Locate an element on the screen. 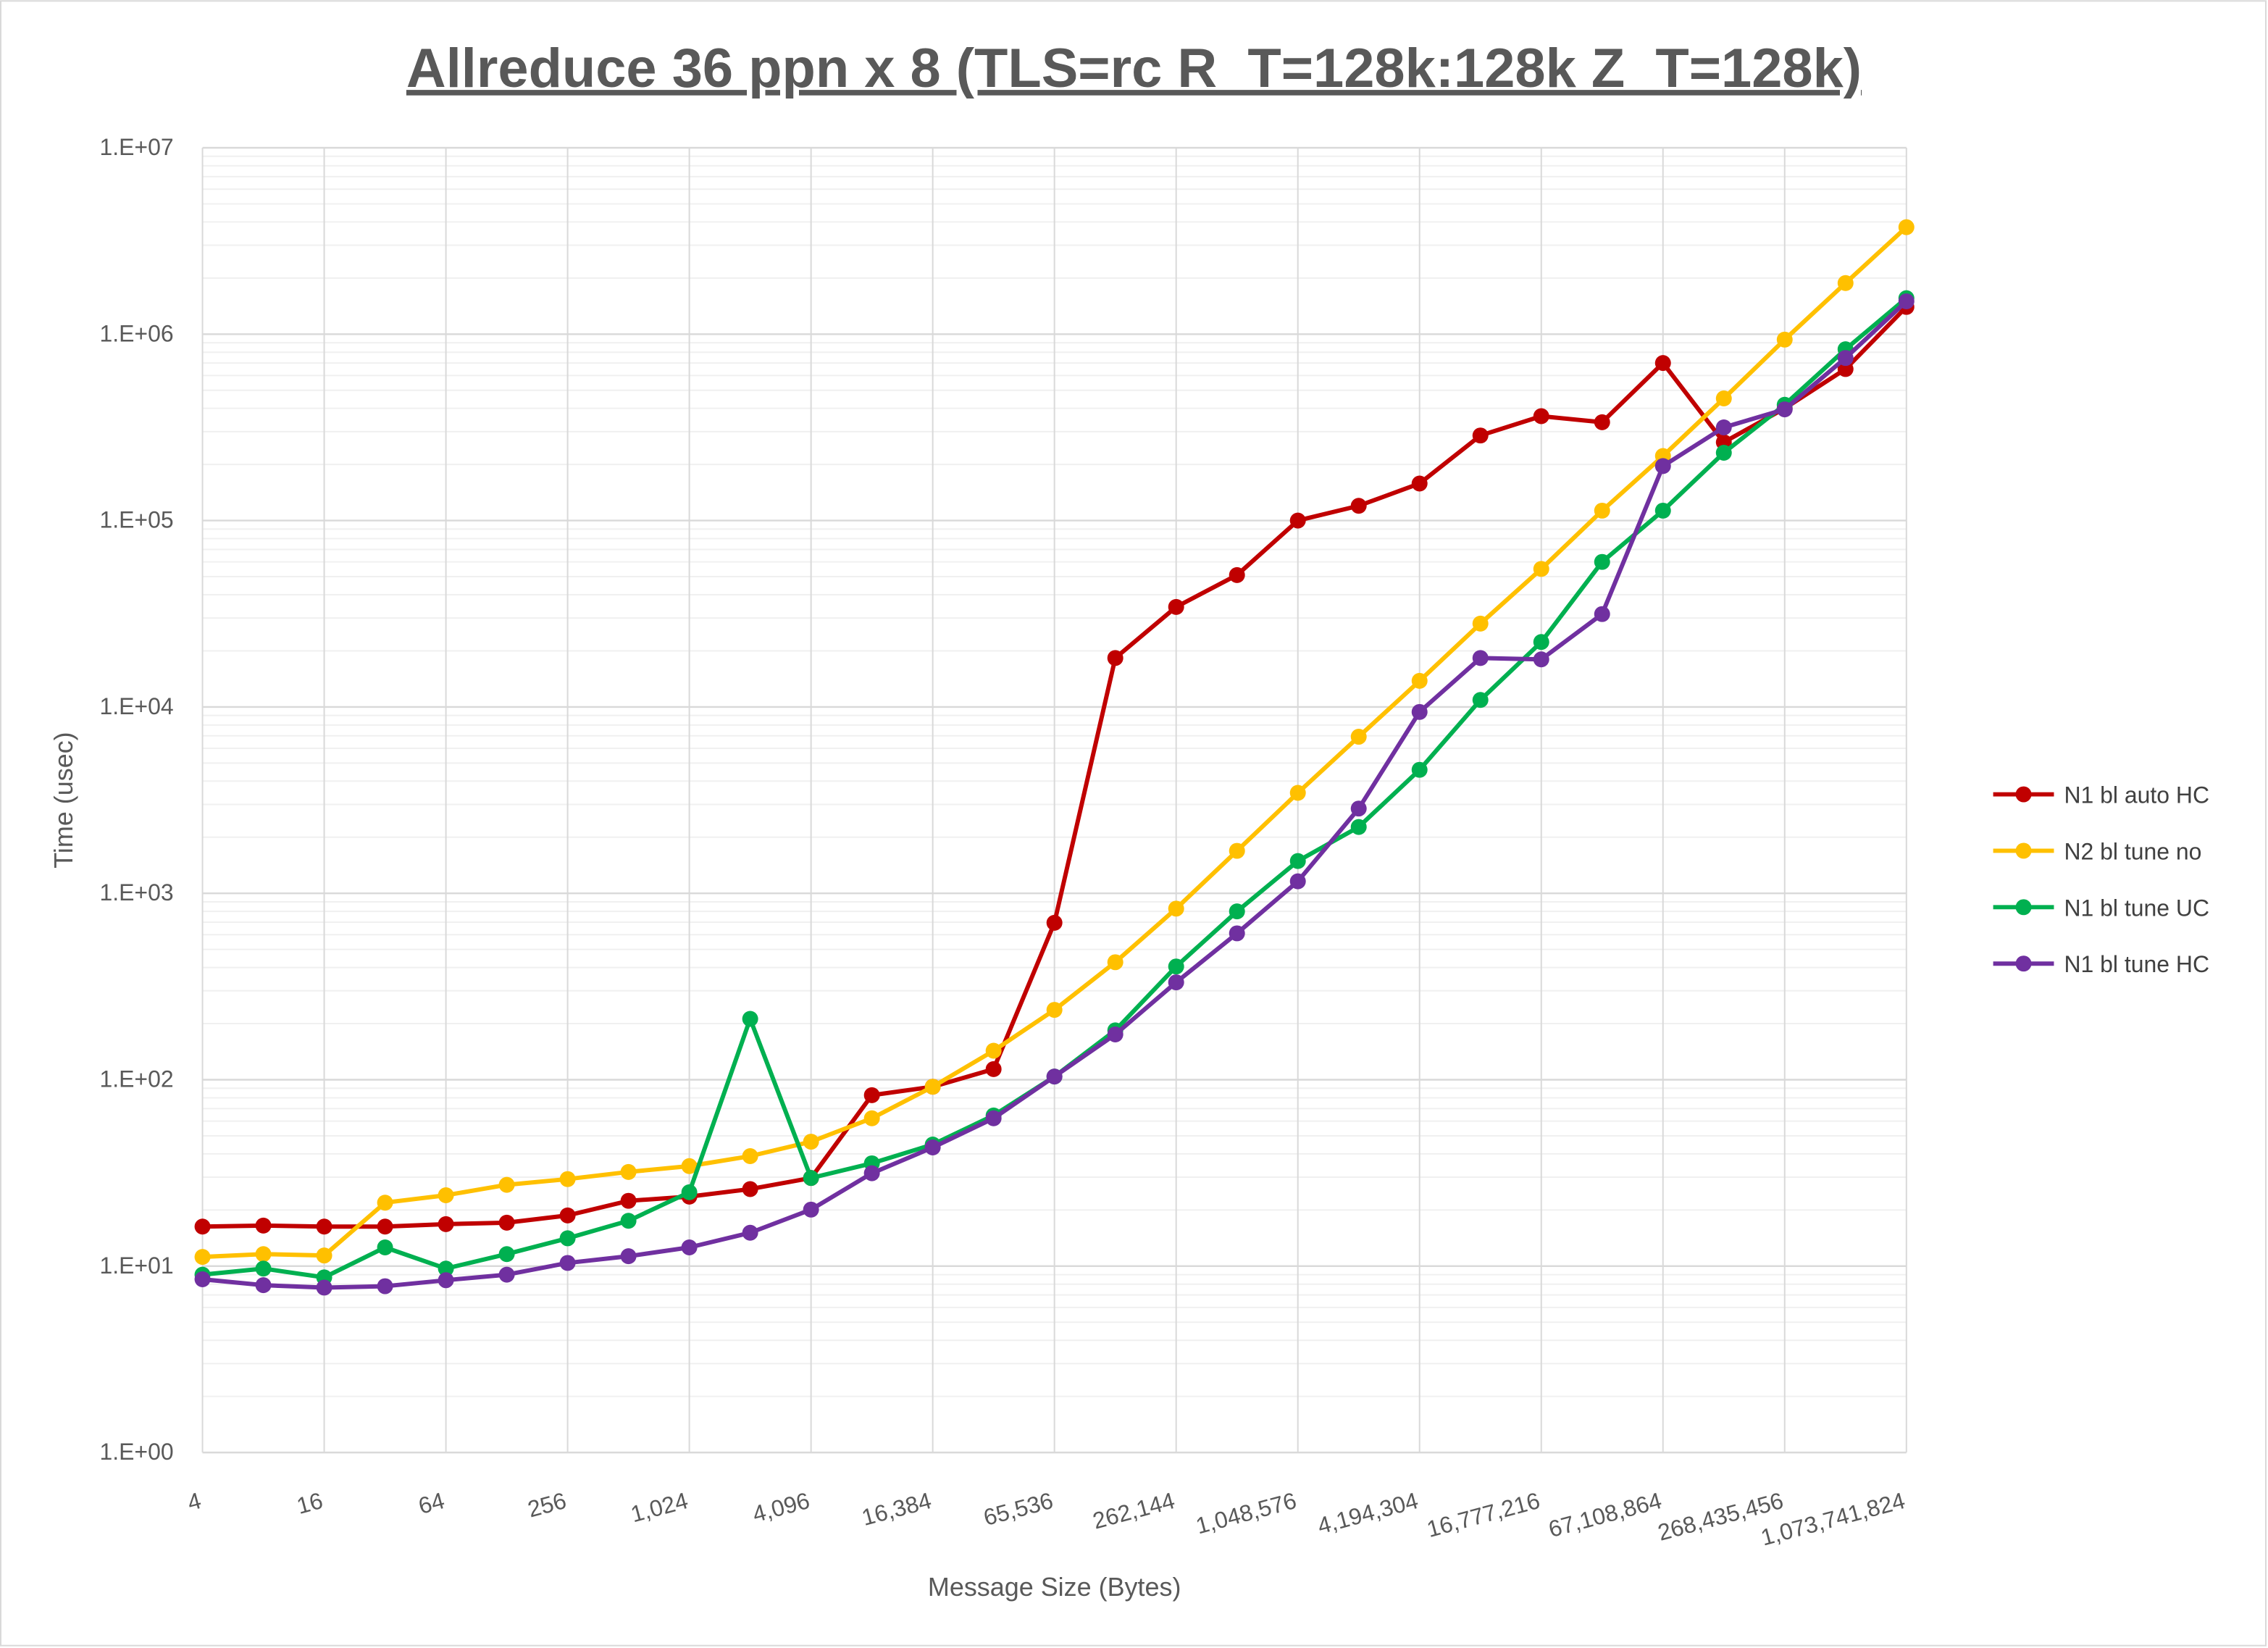  legend-item: N1 bl tune UC is located at coordinates (2101, 908).